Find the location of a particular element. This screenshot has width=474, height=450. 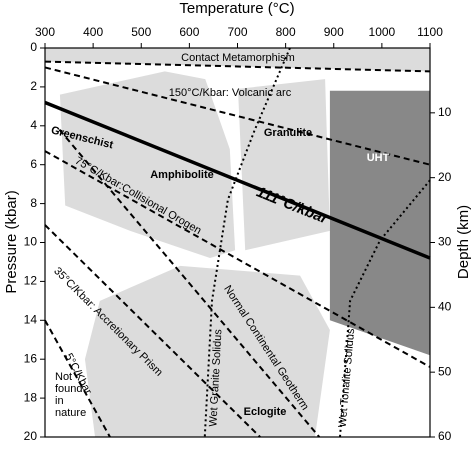

y-tick-label: 12 is located at coordinates (31, 281).